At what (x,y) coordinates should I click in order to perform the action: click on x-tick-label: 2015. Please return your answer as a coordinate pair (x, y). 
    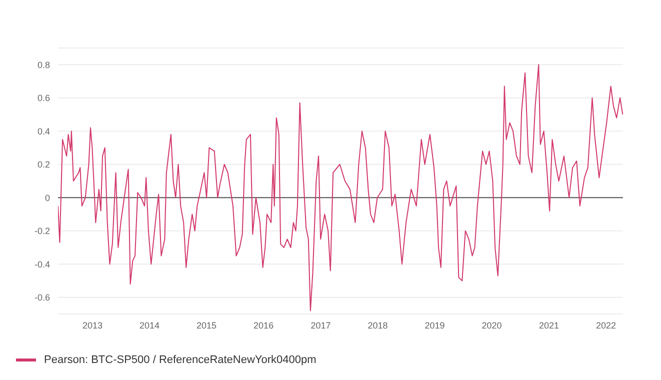
    Looking at the image, I should click on (206, 325).